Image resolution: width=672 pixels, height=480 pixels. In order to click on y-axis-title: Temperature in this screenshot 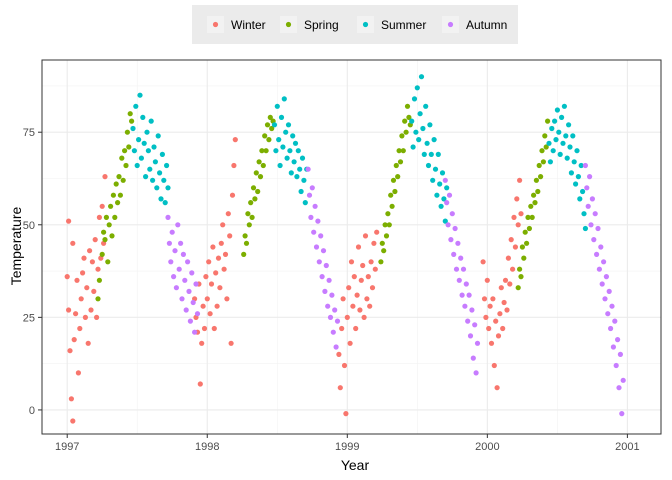, I will do `click(16, 245)`.